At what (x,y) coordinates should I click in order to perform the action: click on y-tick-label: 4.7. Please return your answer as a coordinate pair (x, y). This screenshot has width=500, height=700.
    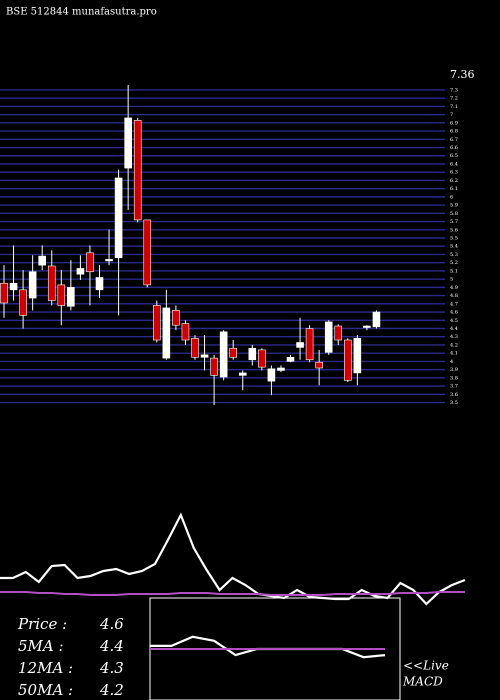
    Looking at the image, I should click on (454, 304).